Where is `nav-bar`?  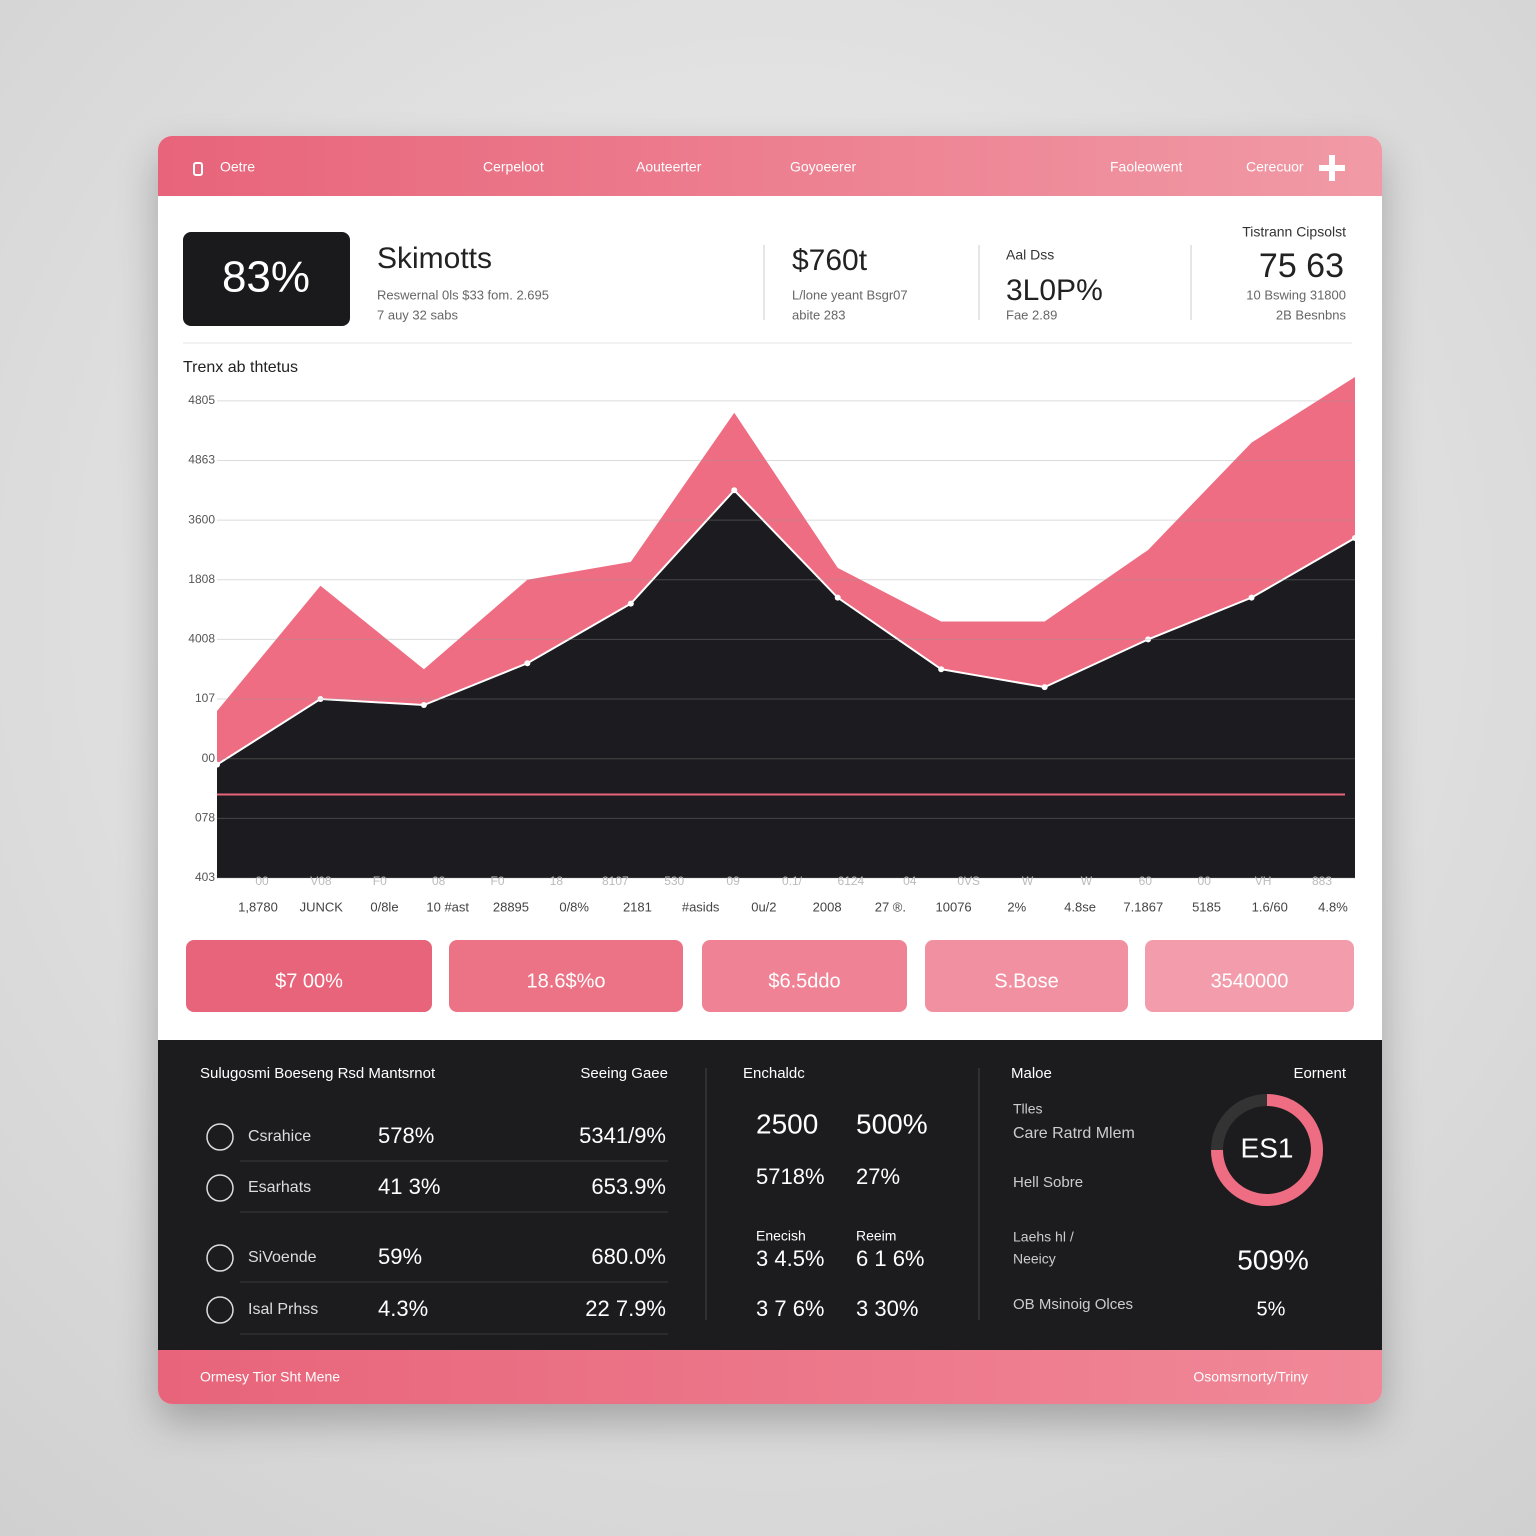 nav-bar is located at coordinates (770, 166).